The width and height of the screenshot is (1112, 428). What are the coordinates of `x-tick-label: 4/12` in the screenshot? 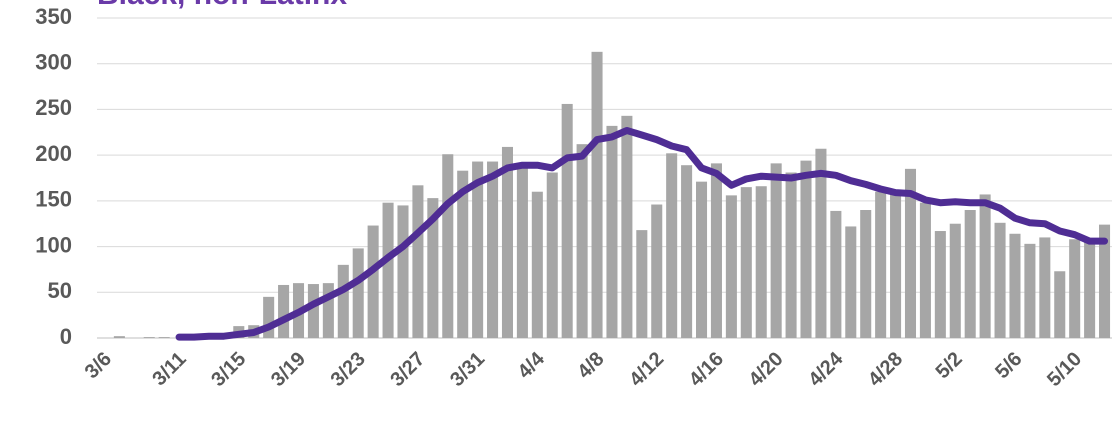 It's located at (646, 369).